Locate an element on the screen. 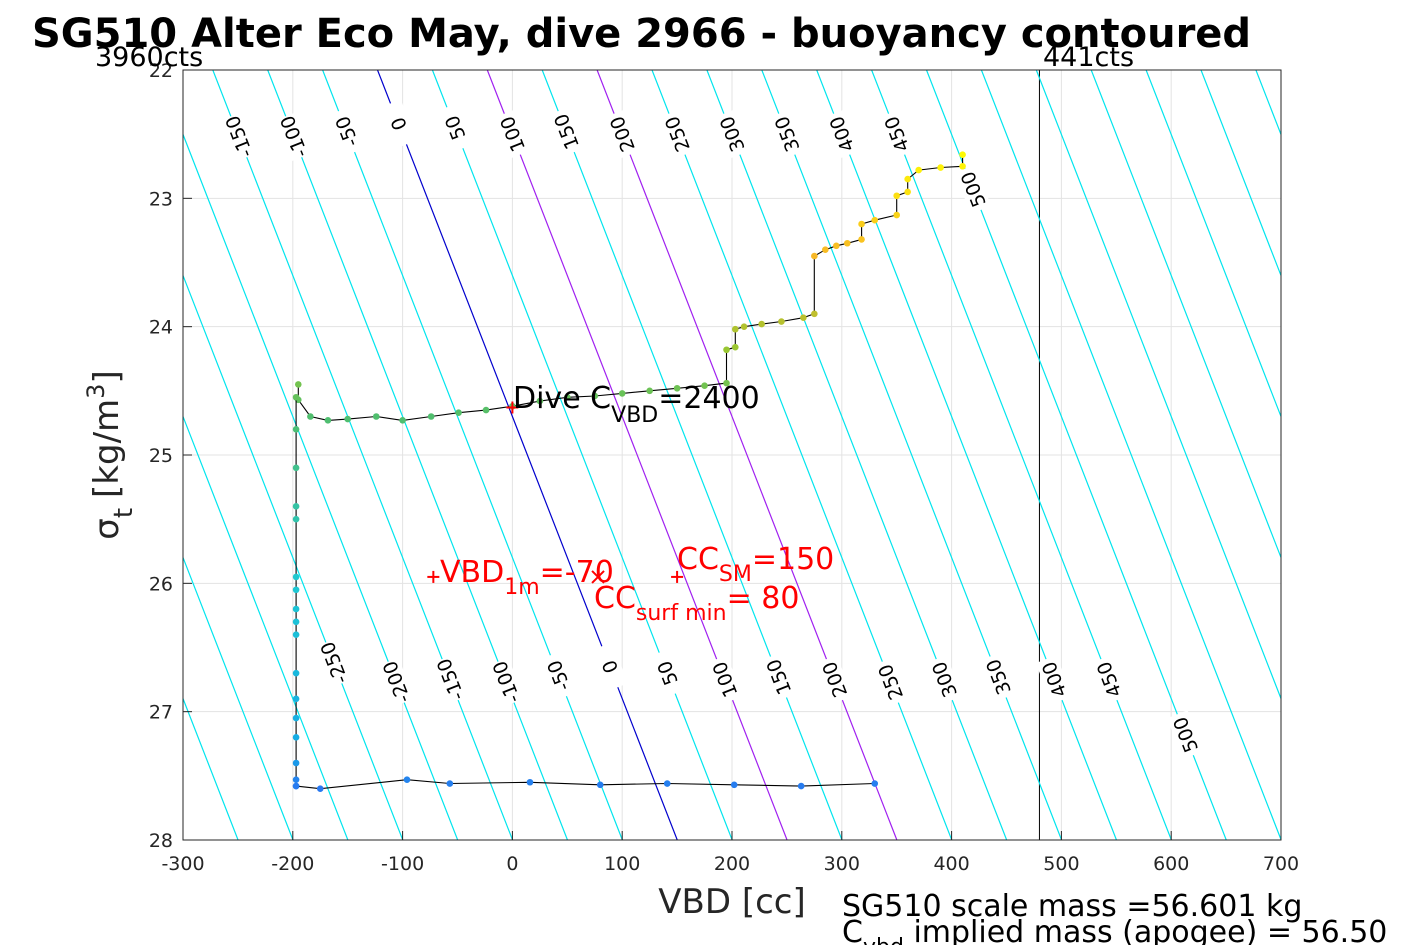 This screenshot has height=945, width=1417. right-limit-label: 441cts is located at coordinates (1088, 57).